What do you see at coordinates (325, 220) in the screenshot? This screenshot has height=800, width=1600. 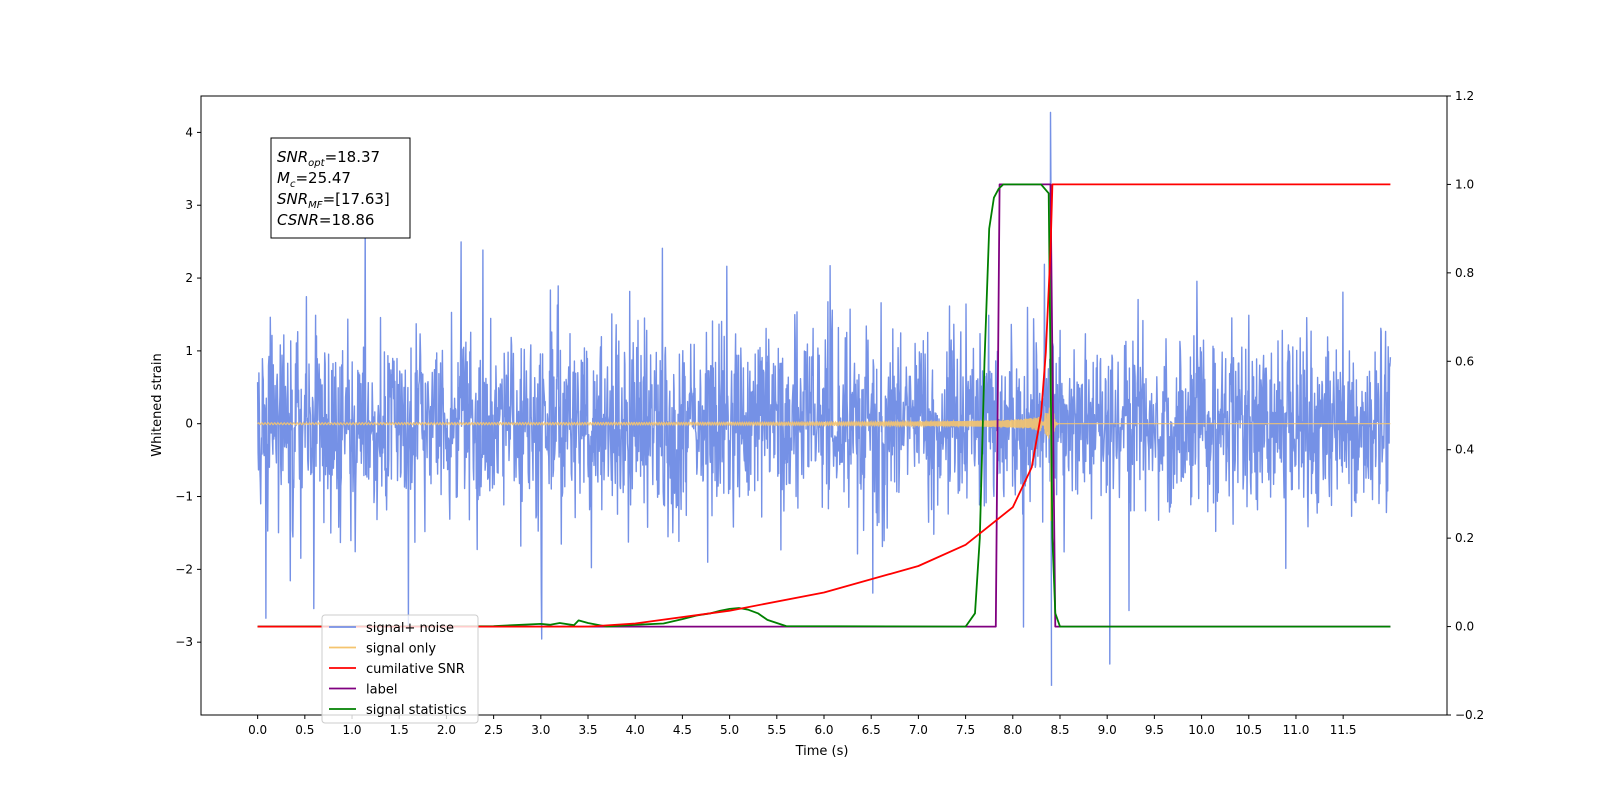 I see `annotation-line: CSNR=18.86` at bounding box center [325, 220].